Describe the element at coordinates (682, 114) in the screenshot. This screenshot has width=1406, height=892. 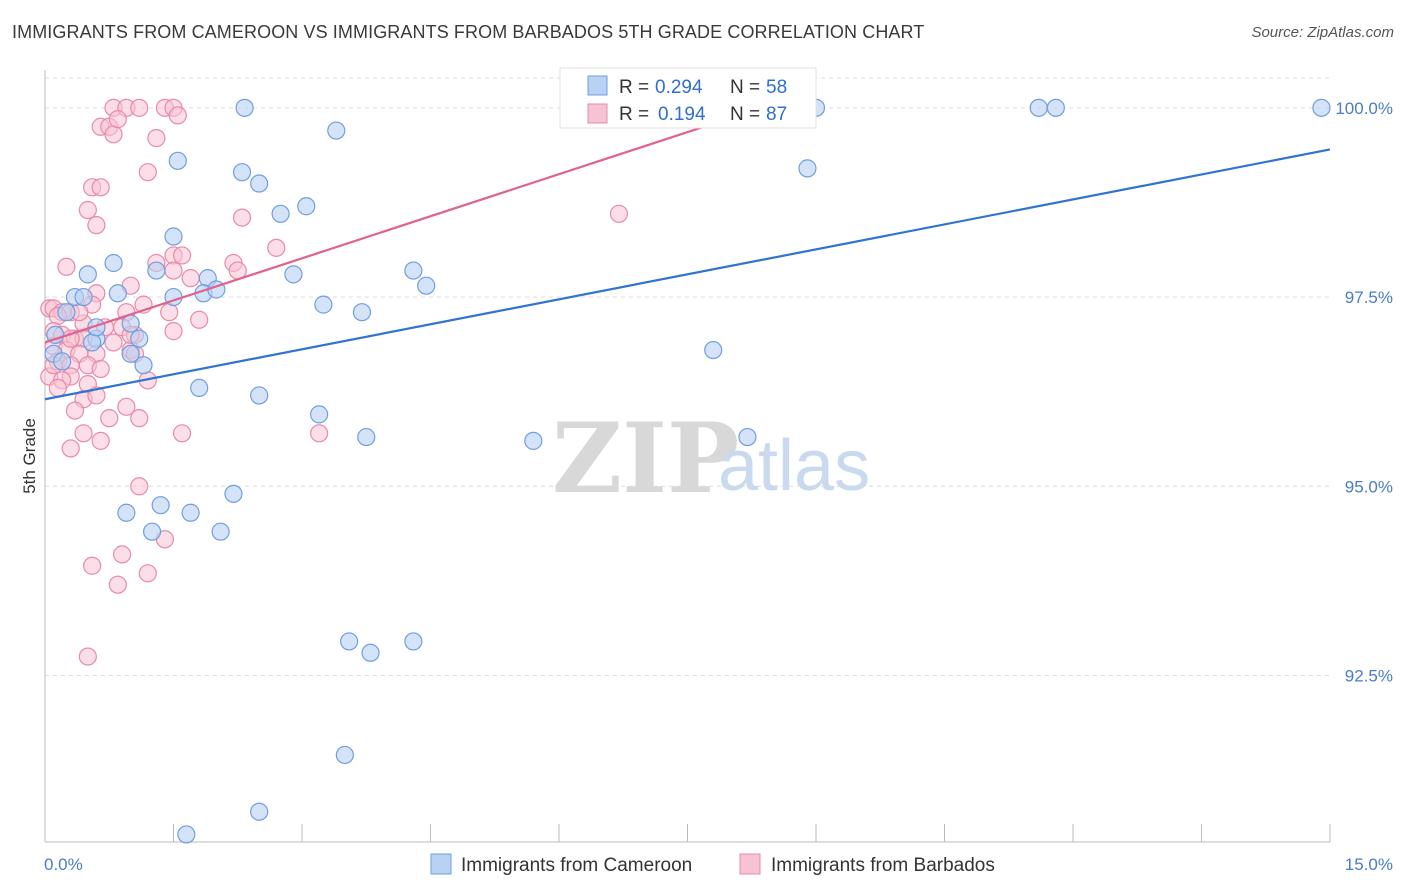
I see `legend-r-value-2: 0.194` at that location.